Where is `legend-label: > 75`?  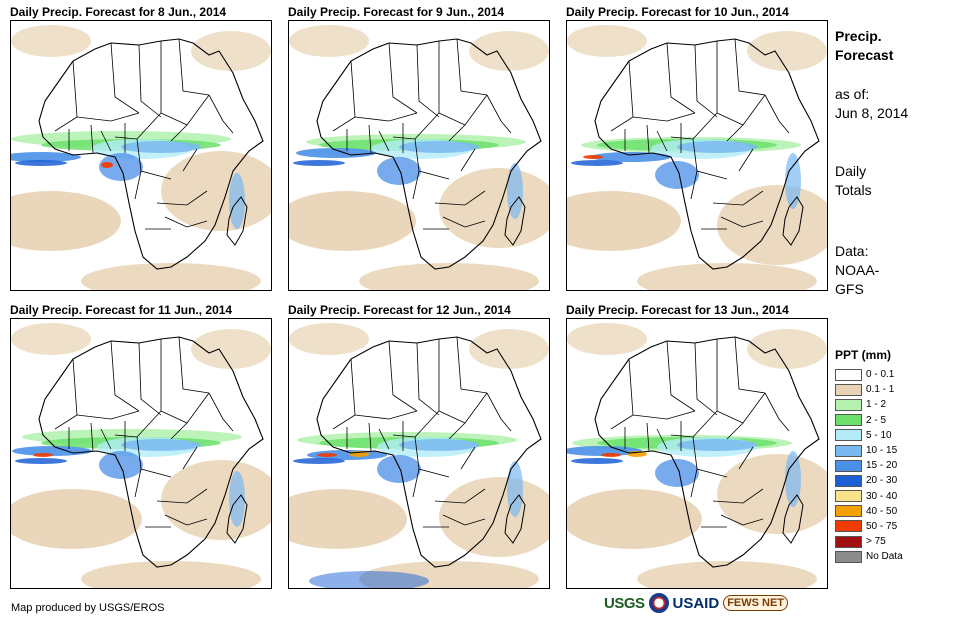 legend-label: > 75 is located at coordinates (876, 542).